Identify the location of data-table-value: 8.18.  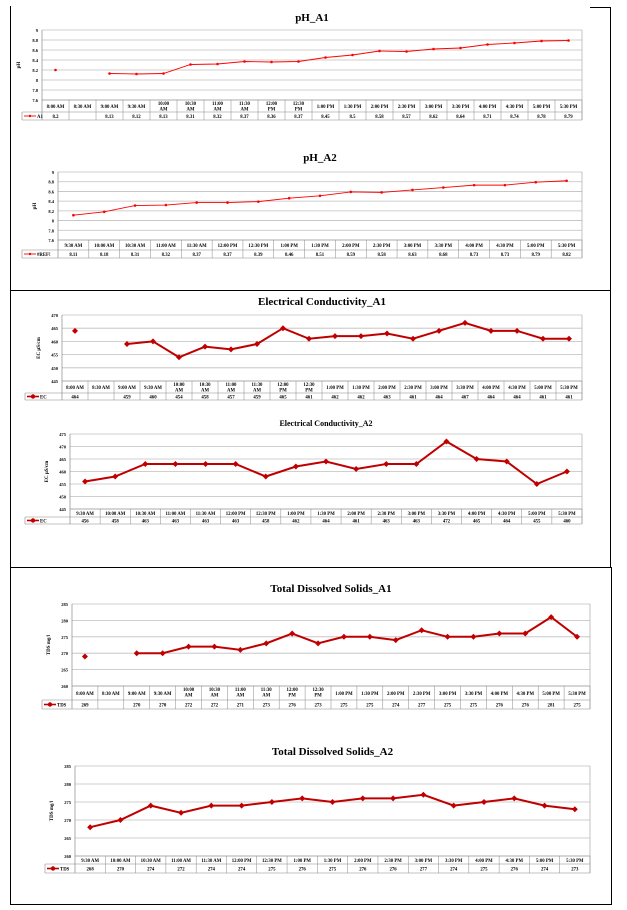
(104, 255).